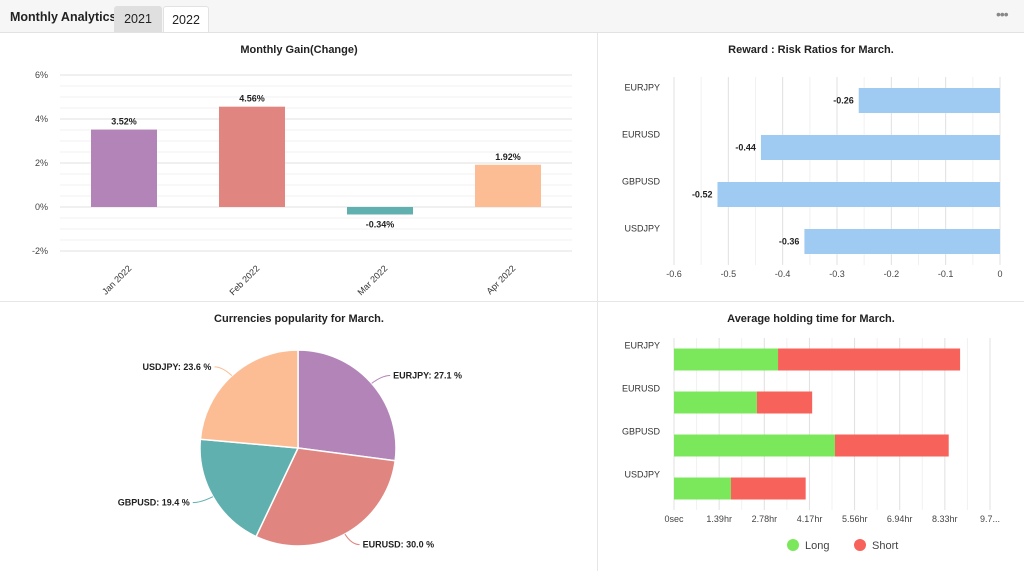 The height and width of the screenshot is (571, 1024). Describe the element at coordinates (900, 519) in the screenshot. I see `x-tick-label: 6.94hr` at that location.